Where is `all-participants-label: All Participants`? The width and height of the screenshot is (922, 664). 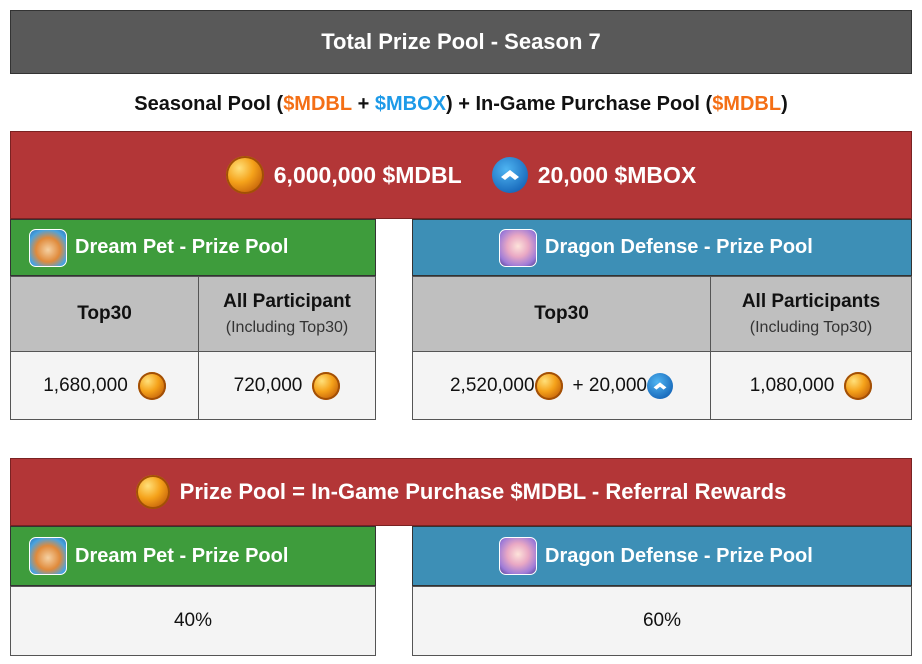
all-participants-label: All Participants is located at coordinates (811, 301).